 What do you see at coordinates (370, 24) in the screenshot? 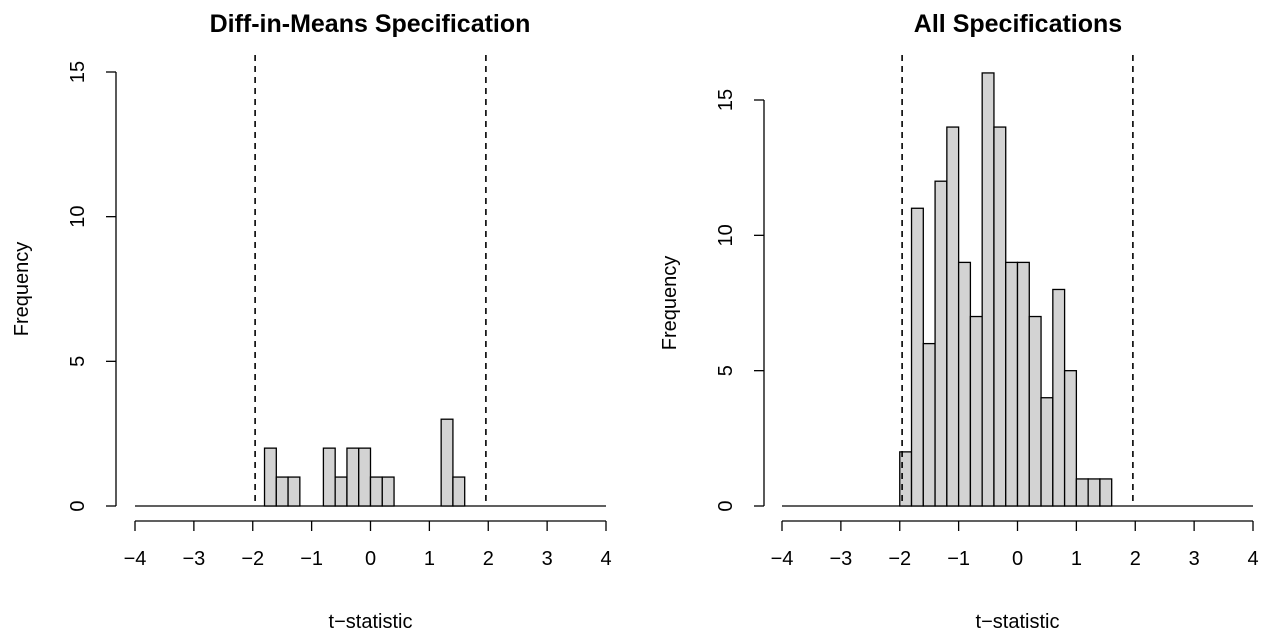
I see `chart-title: Diff-in-Means Specification` at bounding box center [370, 24].